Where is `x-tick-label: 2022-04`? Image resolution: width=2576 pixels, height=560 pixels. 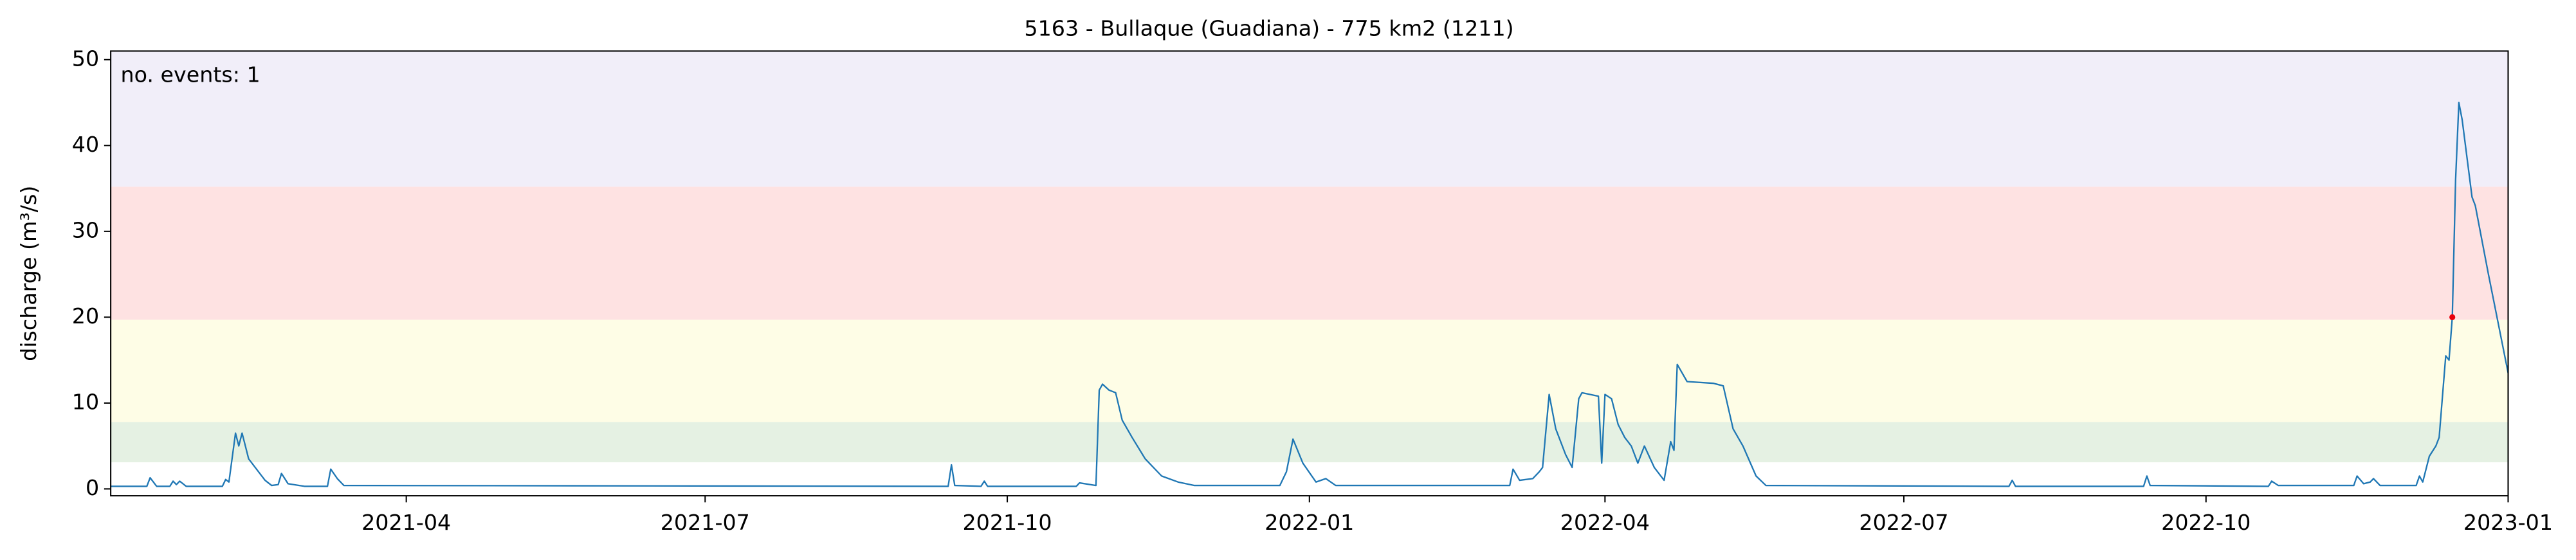 x-tick-label: 2022-04 is located at coordinates (1605, 522).